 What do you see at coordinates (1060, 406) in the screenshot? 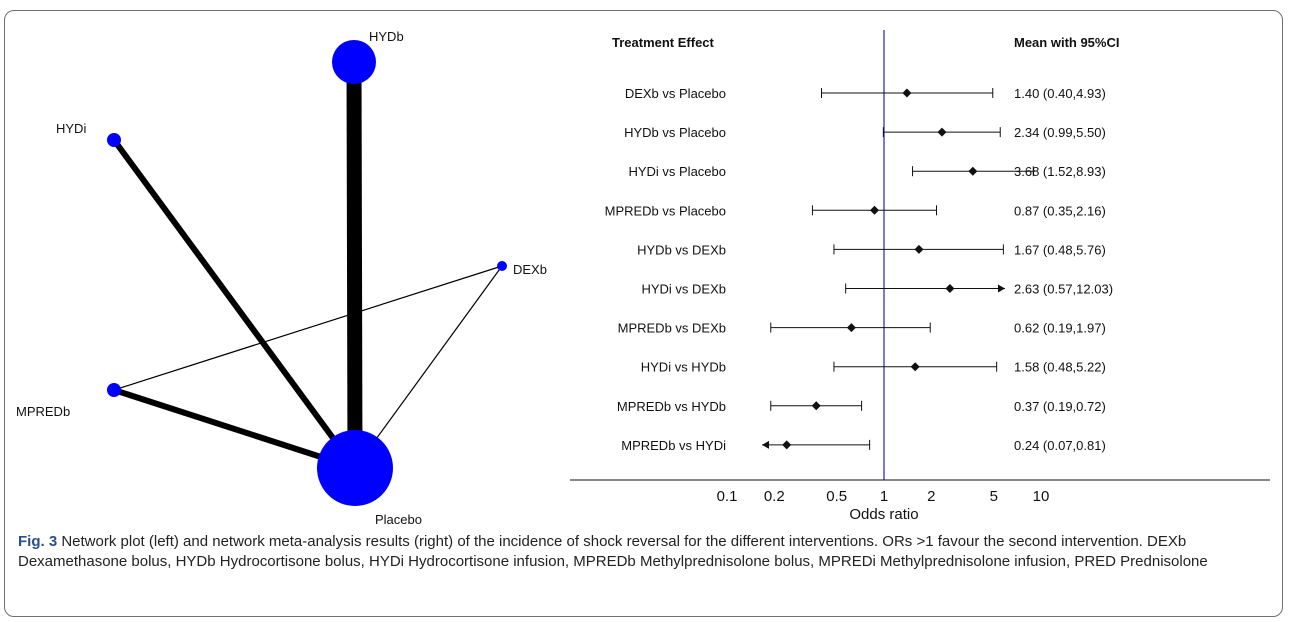
I see `row-estimate-text: 0.37 (0.19,0.72)` at bounding box center [1060, 406].